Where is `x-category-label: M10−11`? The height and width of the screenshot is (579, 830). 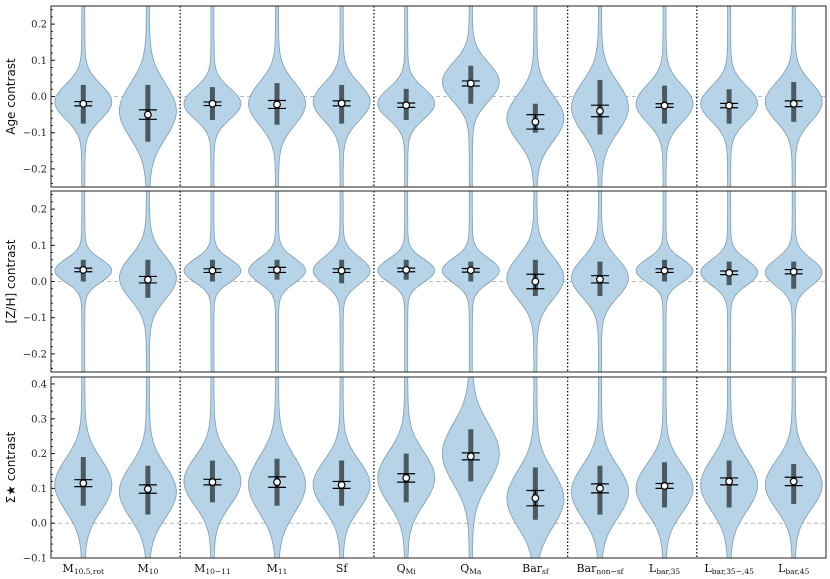
x-category-label: M10−11 is located at coordinates (212, 569).